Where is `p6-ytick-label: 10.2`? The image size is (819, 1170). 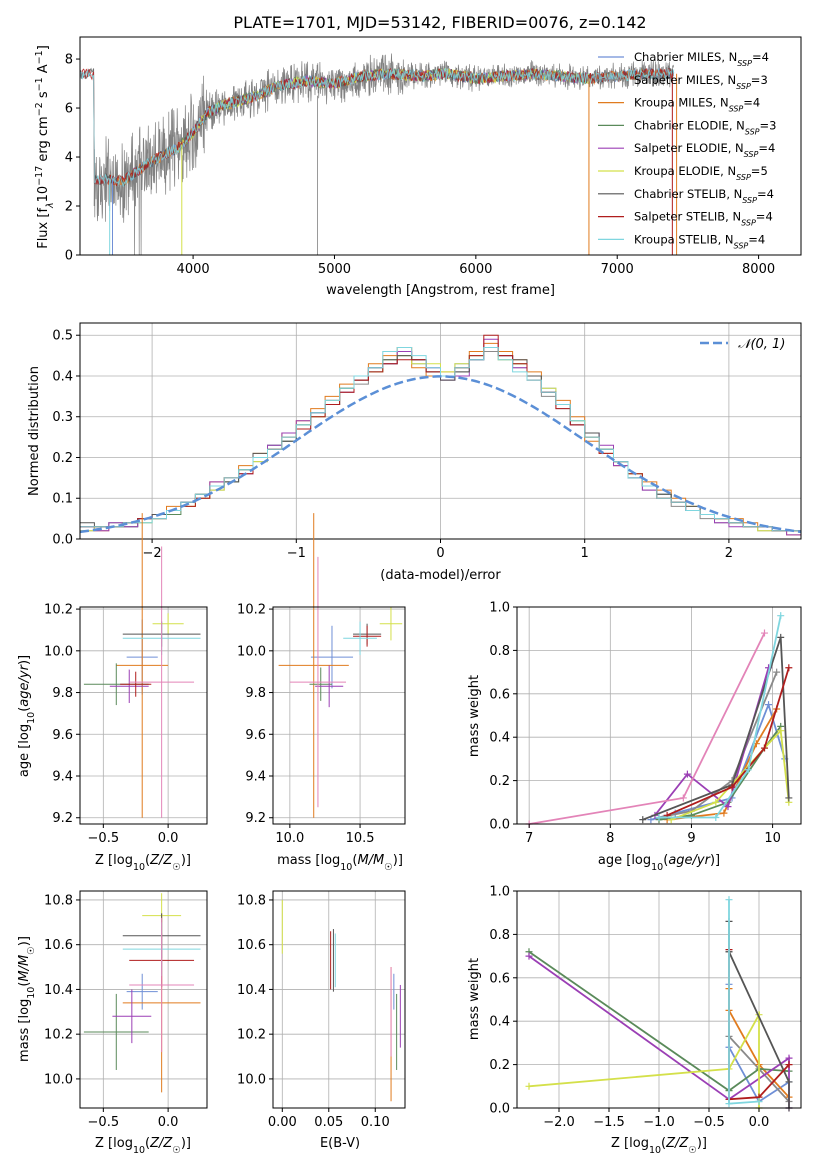
p6-ytick-label: 10.2 is located at coordinates (58, 1035).